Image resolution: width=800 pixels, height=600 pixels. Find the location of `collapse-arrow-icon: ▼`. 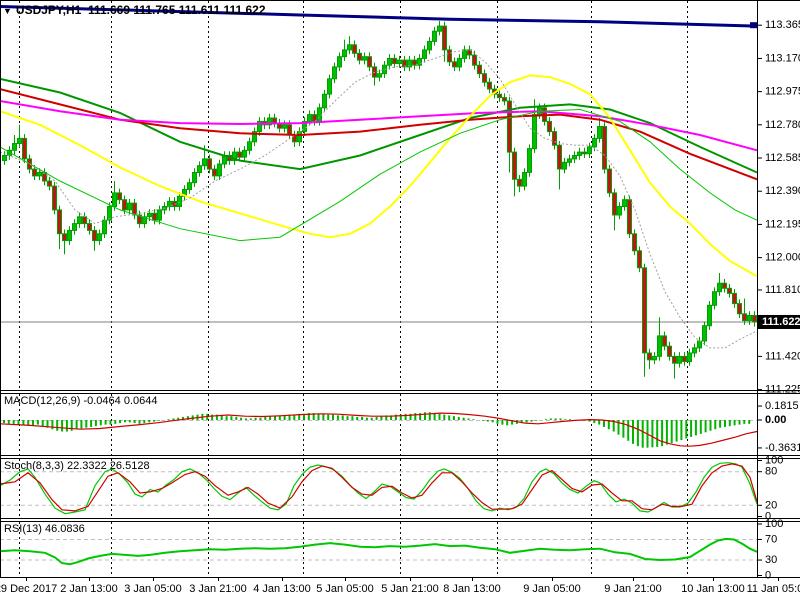

collapse-arrow-icon: ▼ is located at coordinates (7, 11).